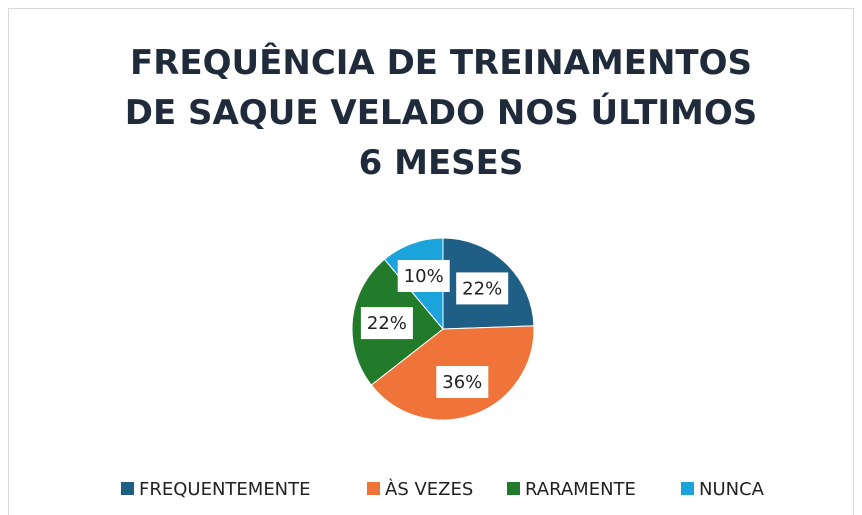 This screenshot has height=515, width=862. What do you see at coordinates (429, 489) in the screenshot?
I see `legend-label: ÀS VEZES` at bounding box center [429, 489].